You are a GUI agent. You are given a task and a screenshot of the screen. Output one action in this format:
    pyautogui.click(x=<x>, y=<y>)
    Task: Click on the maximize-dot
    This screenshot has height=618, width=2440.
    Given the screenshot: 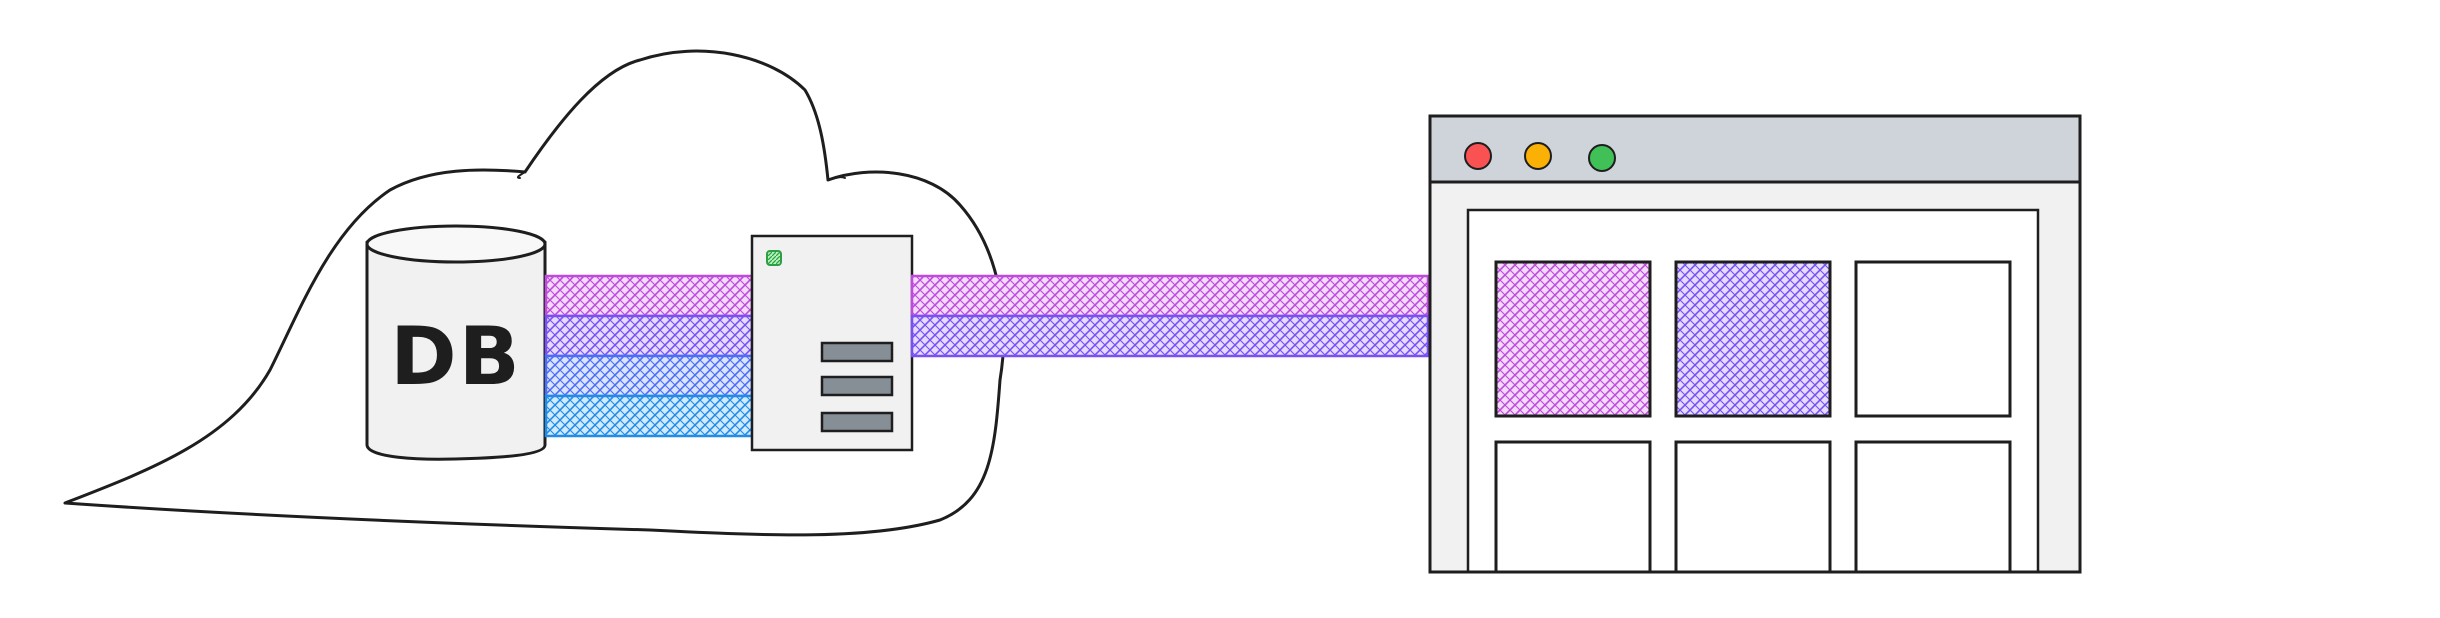 What is the action you would take?
    pyautogui.click(x=1602, y=158)
    